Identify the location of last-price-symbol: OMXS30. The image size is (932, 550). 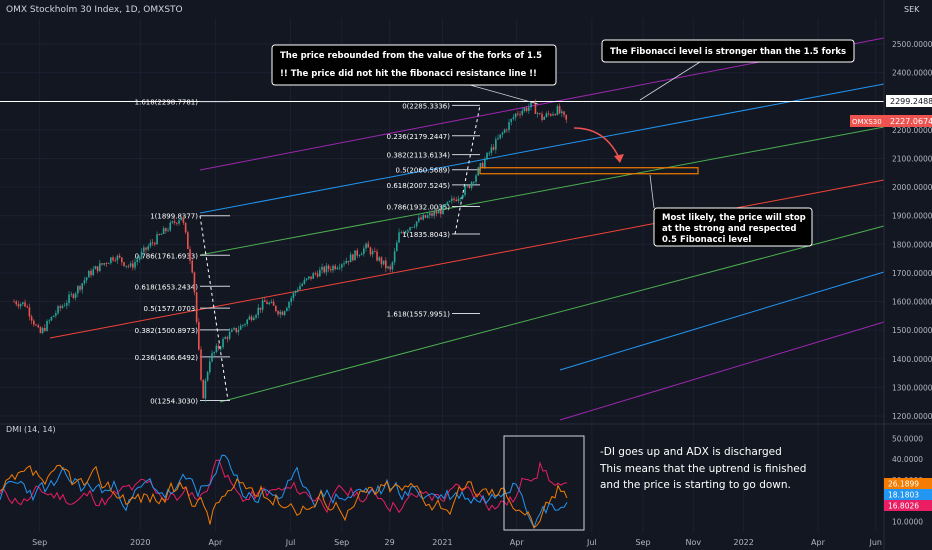
(867, 122).